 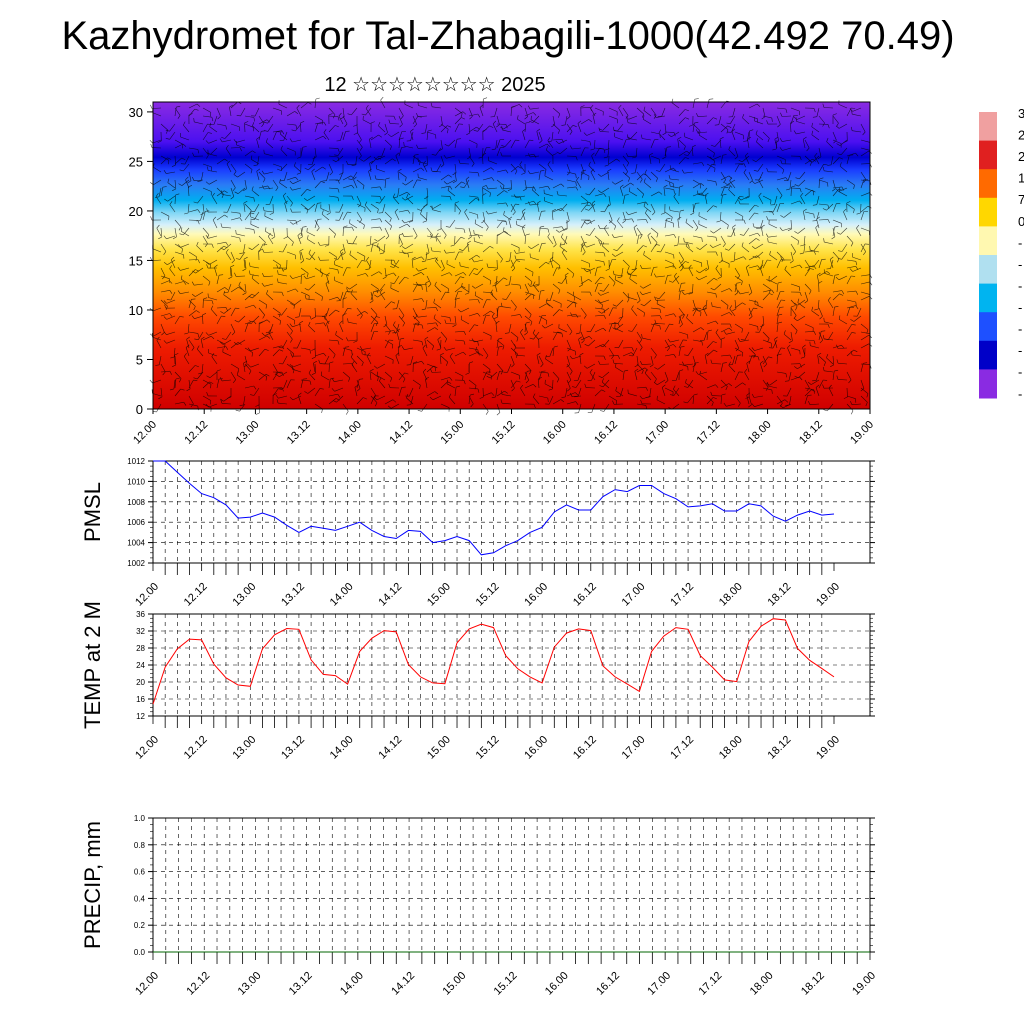 What do you see at coordinates (140, 716) in the screenshot?
I see `temp-y-tick-label: 12` at bounding box center [140, 716].